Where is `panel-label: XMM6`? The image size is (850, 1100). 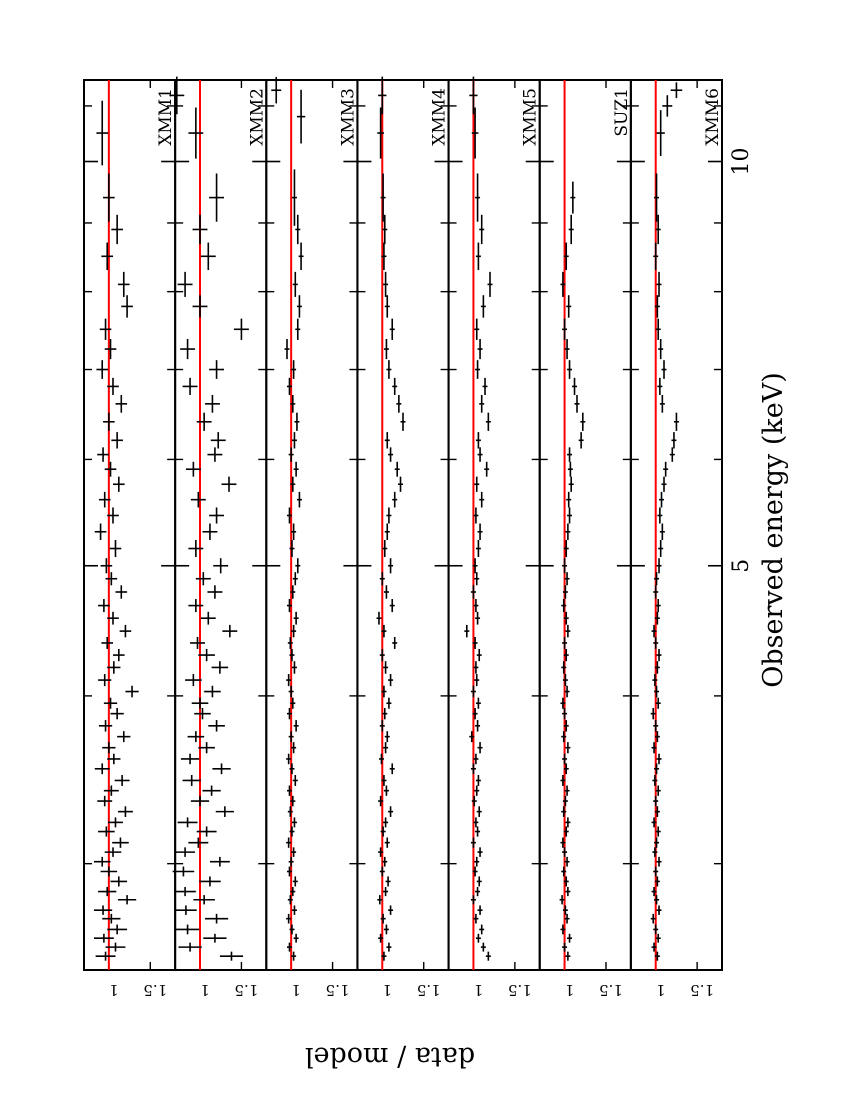 panel-label: XMM6 is located at coordinates (713, 117).